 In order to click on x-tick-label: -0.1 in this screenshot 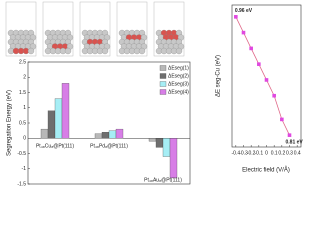, I will do `click(259, 153)`.